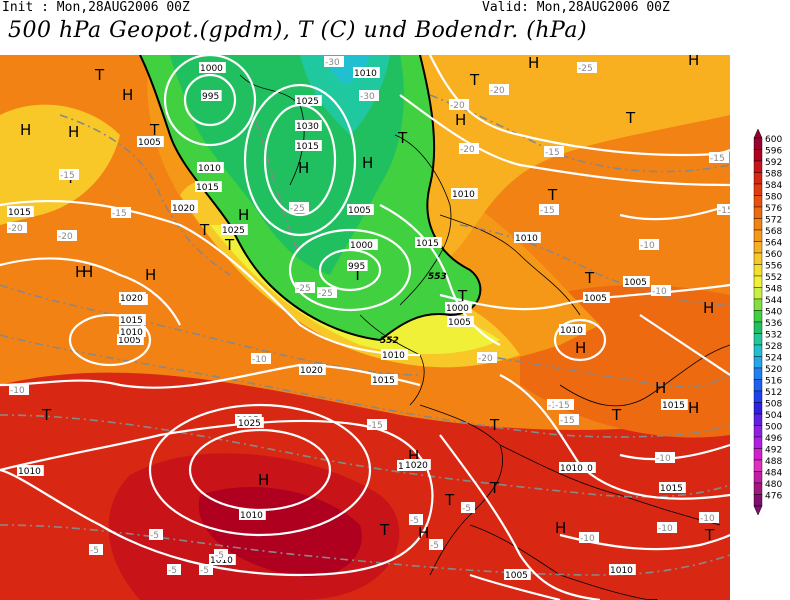 This screenshot has width=790, height=600. What do you see at coordinates (773, 186) in the screenshot?
I see `legend-value: 584` at bounding box center [773, 186].